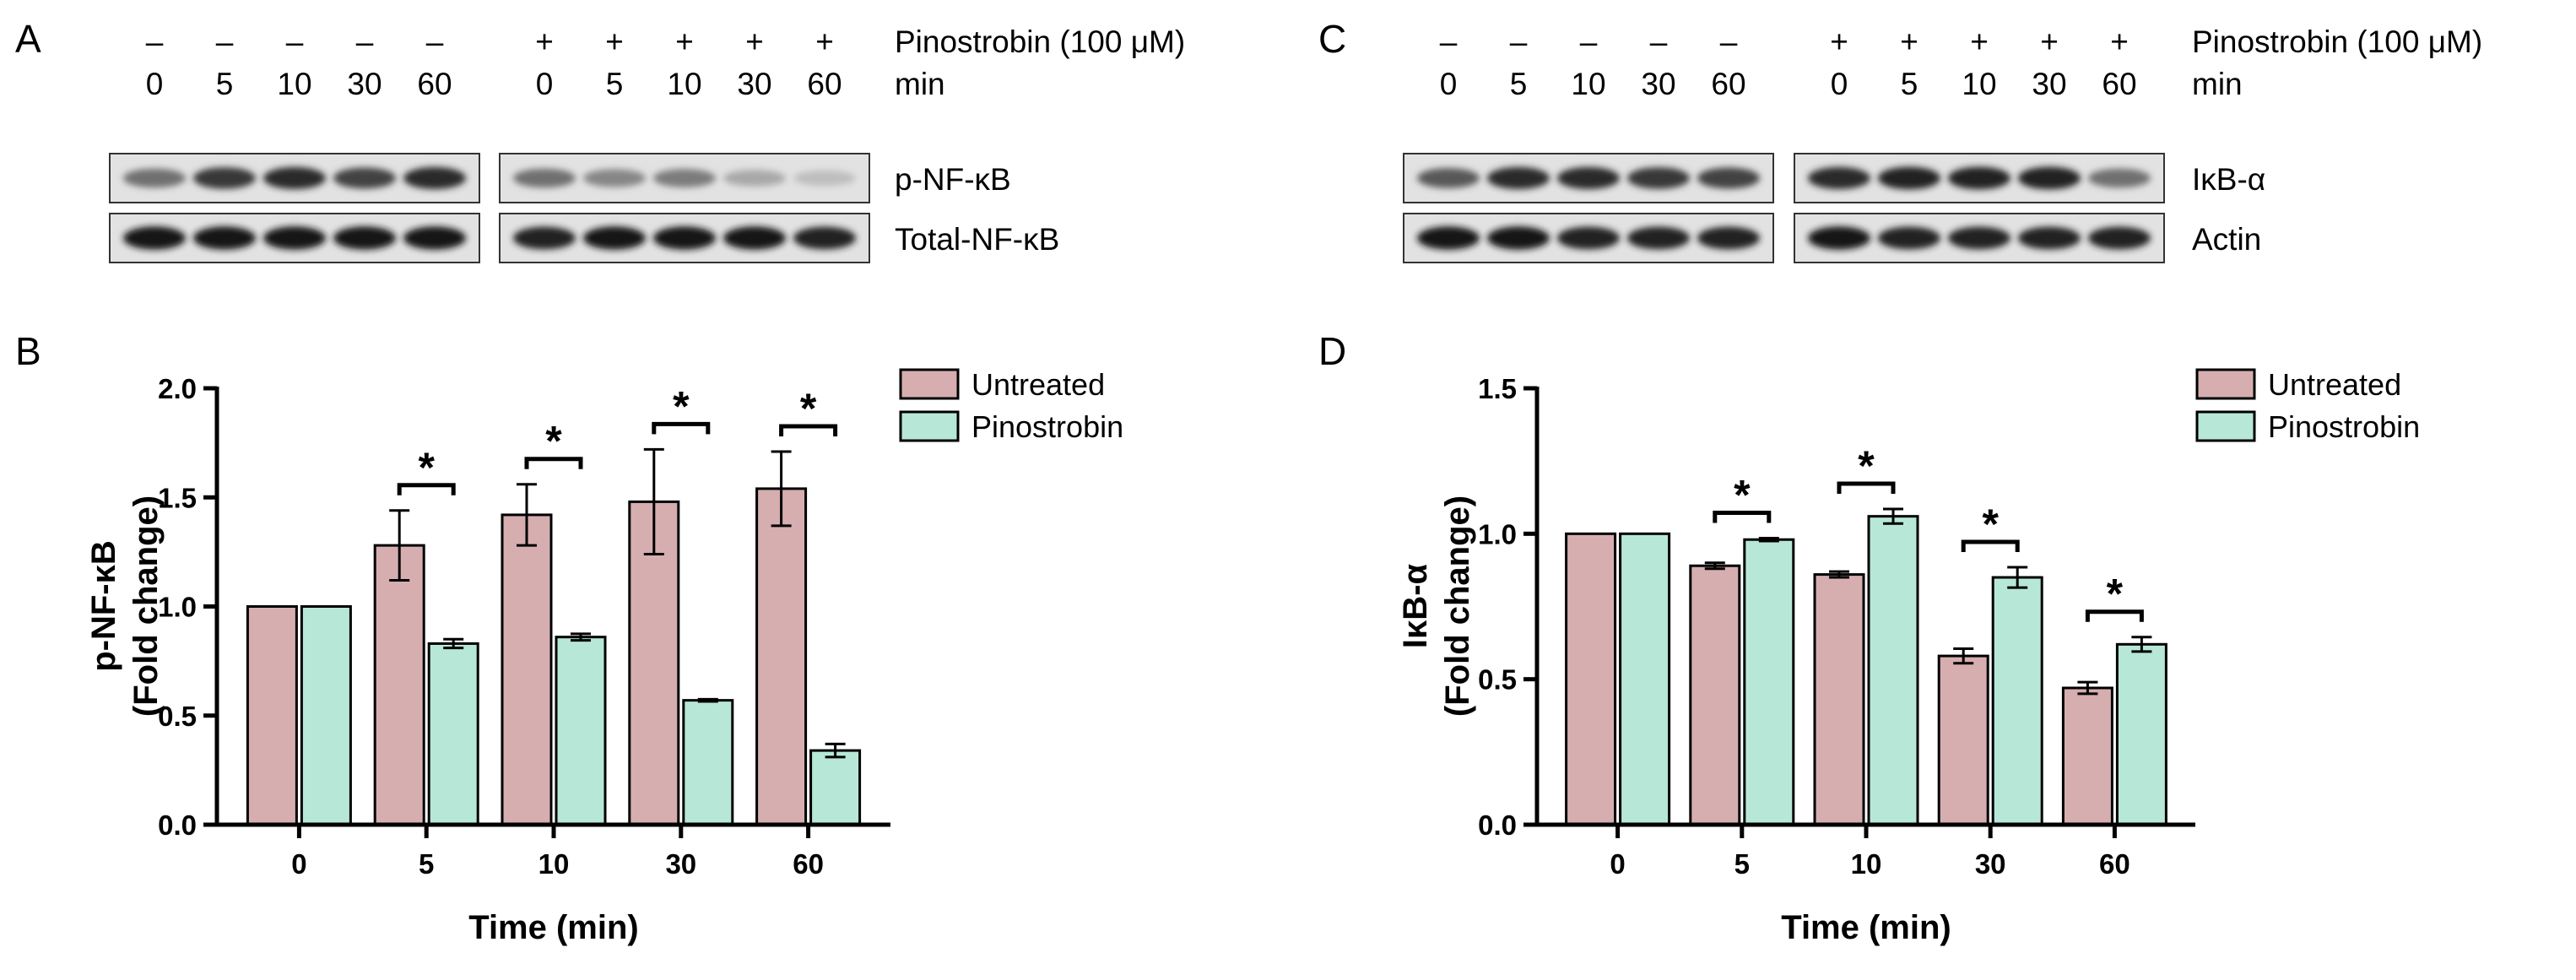  Describe the element at coordinates (1415, 605) in the screenshot. I see `y-axis-title-line1: IκB-α` at that location.